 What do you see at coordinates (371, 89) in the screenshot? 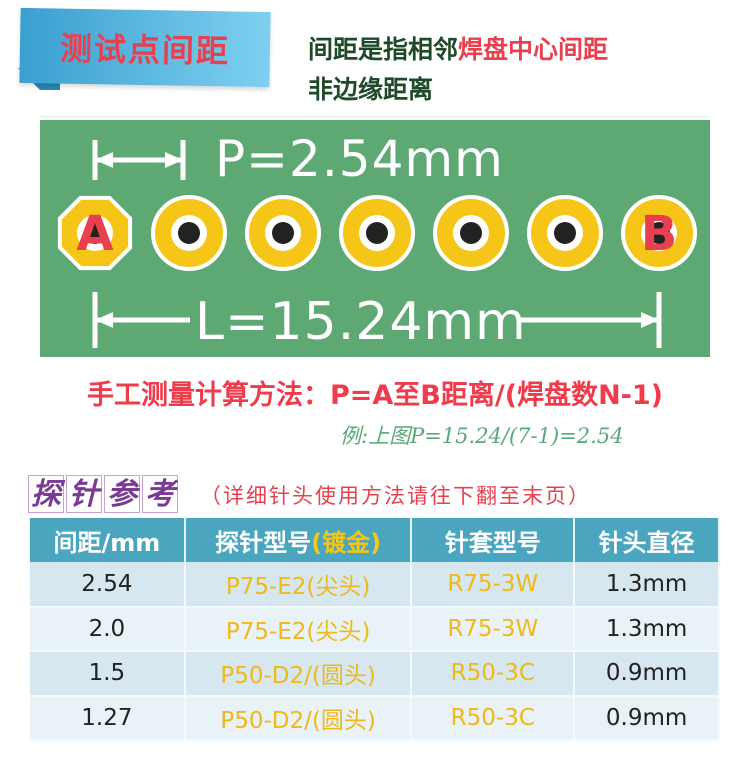
I see `description-line2: 非边缘距离` at bounding box center [371, 89].